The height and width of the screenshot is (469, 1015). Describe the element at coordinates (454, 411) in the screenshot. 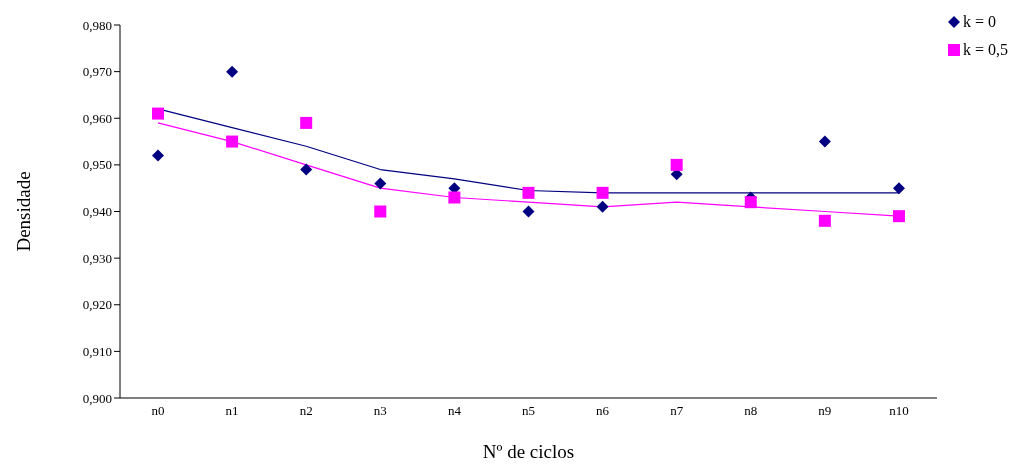

I see `x-tick-label: n4` at that location.